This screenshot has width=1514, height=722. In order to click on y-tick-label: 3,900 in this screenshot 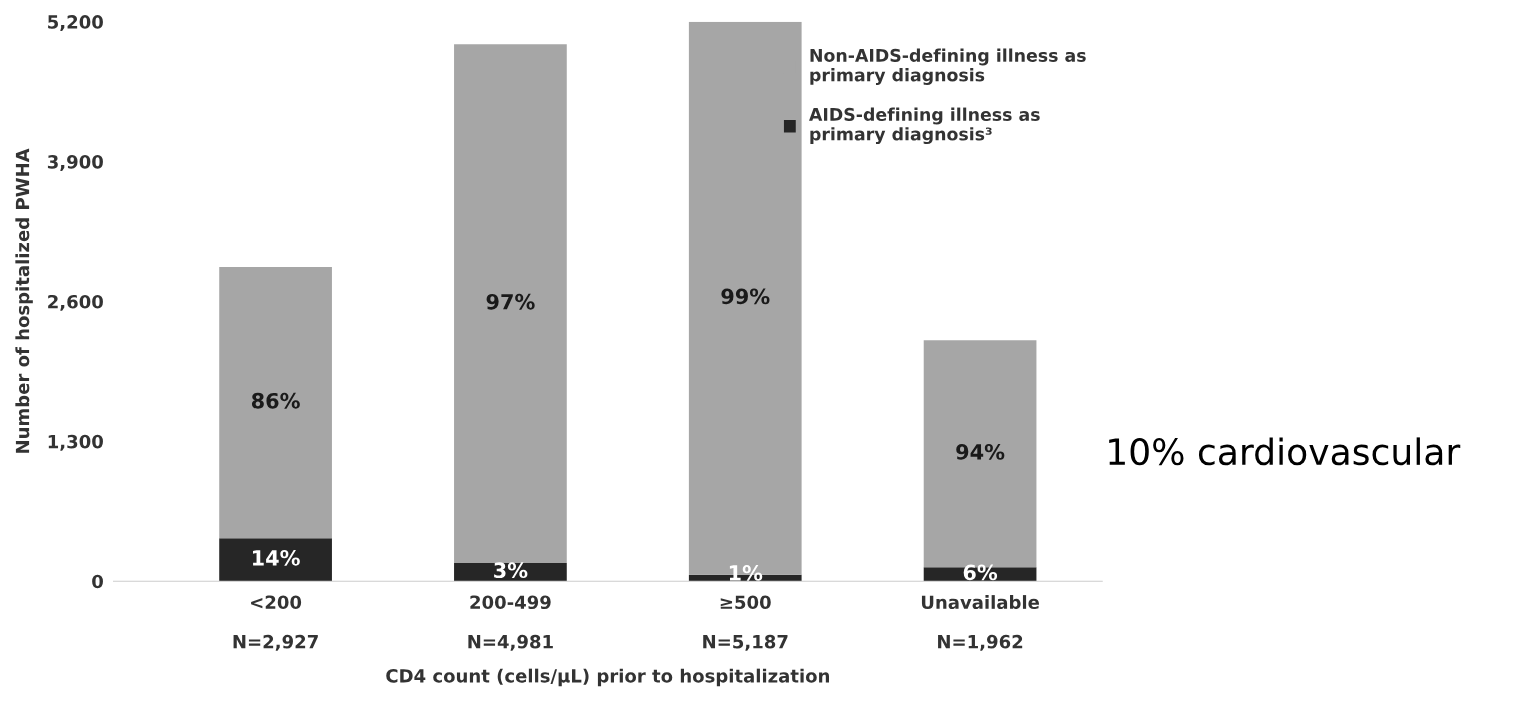, I will do `click(75, 163)`.